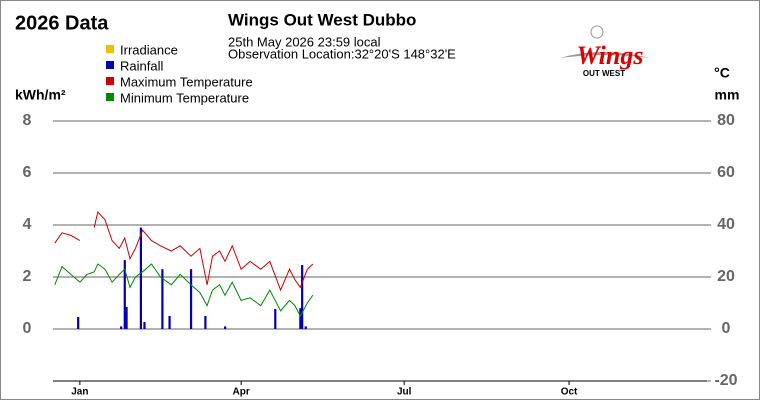 This screenshot has height=400, width=760. I want to click on logo-emblem, so click(597, 32).